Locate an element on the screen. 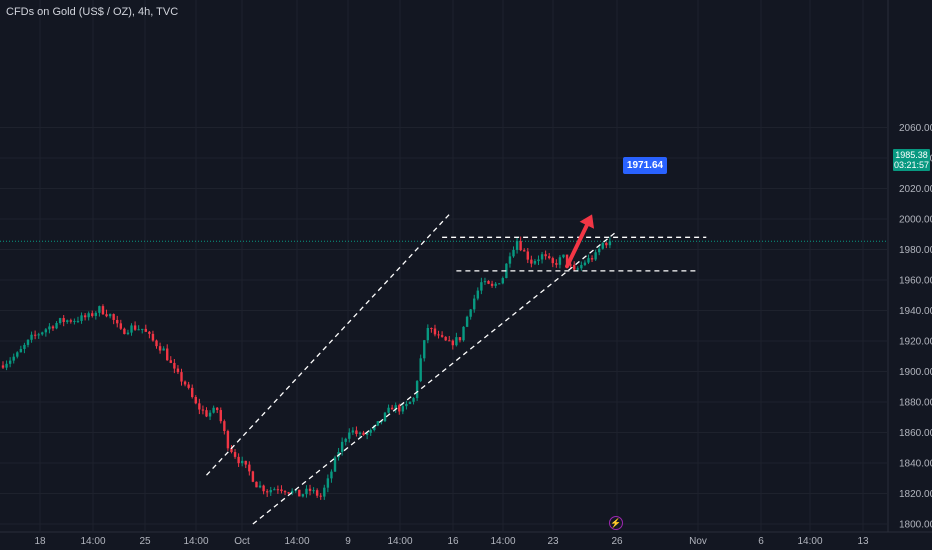 The width and height of the screenshot is (932, 550). current-price-badge: 1985.38 03:21:57 is located at coordinates (911, 160).